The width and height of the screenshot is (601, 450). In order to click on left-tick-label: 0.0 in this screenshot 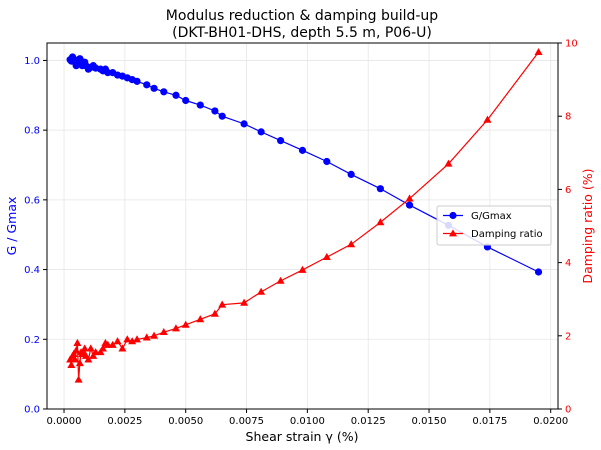, I will do `click(32, 410)`.